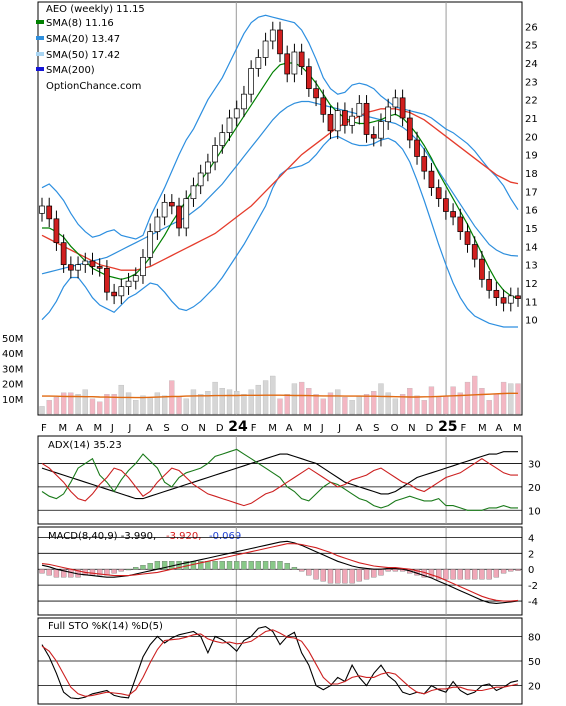  What do you see at coordinates (280, 395) in the screenshot?
I see `volume-average-line` at bounding box center [280, 395].